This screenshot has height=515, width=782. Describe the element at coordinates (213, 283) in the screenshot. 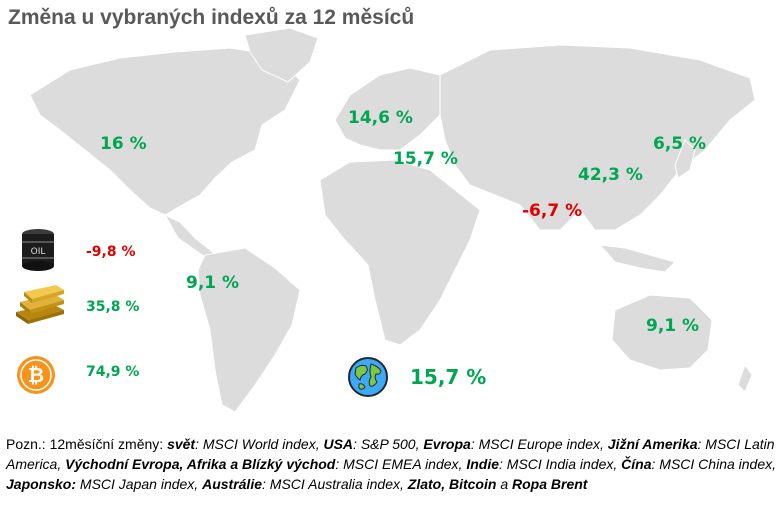

I see `value-latam: 9,1 %` at that location.